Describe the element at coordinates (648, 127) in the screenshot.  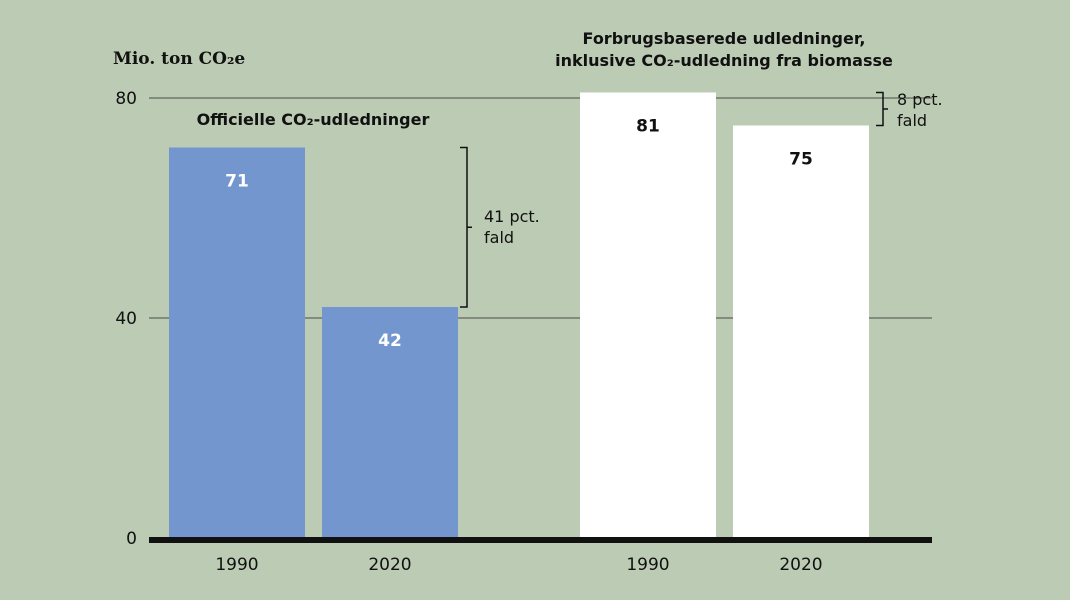
I see `value-label-1-1990: 81` at that location.